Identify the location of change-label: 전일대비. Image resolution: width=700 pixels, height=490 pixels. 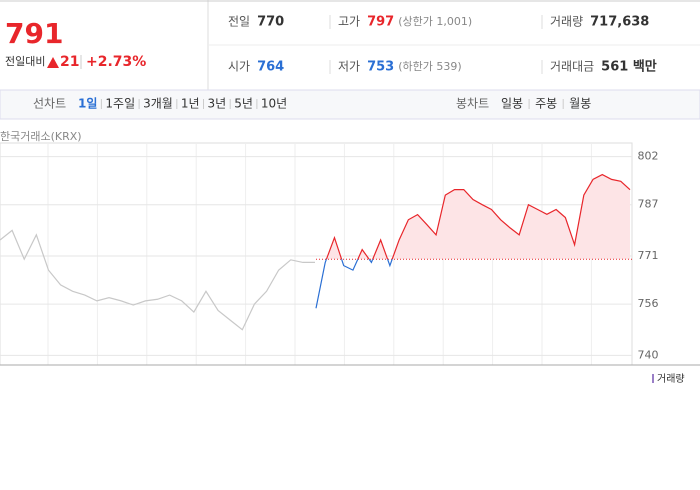
(25, 61).